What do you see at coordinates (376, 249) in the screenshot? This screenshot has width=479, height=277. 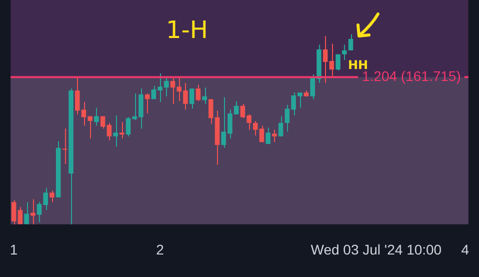 I see `x-tick-label: Wed 03 Jul '24 10:00` at bounding box center [376, 249].